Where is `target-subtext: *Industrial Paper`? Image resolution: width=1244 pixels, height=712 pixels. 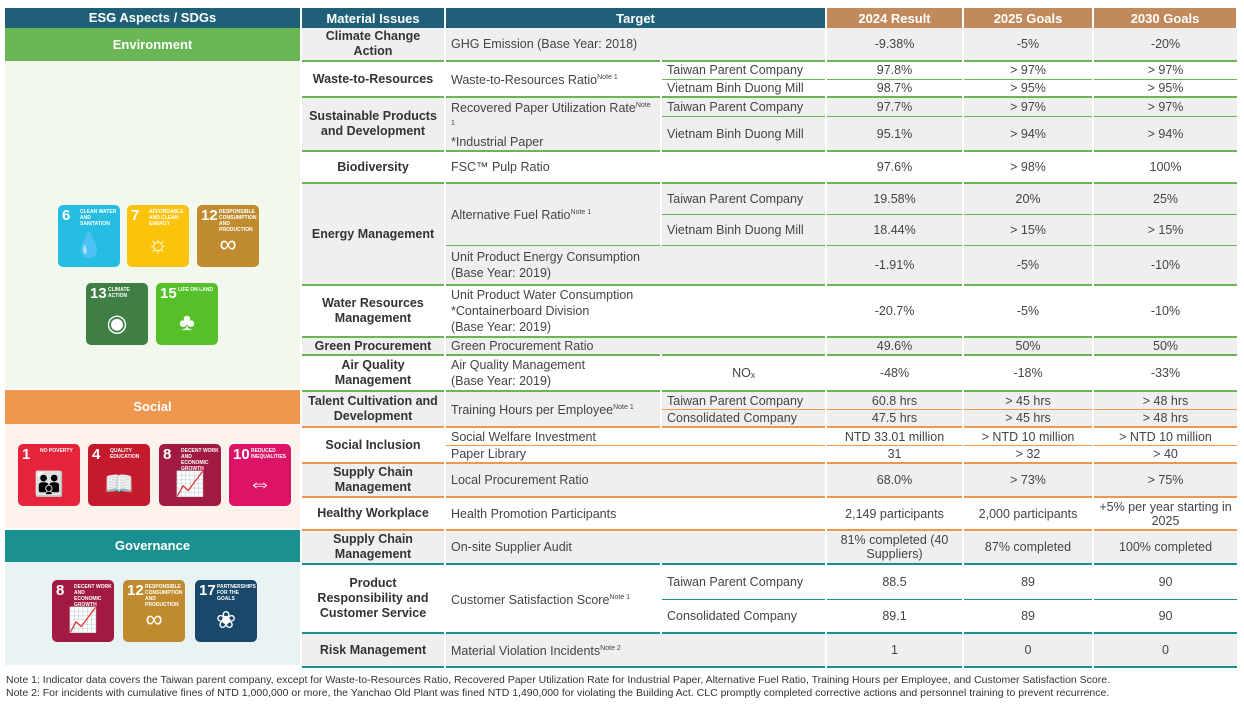
target-subtext: *Industrial Paper is located at coordinates (497, 142).